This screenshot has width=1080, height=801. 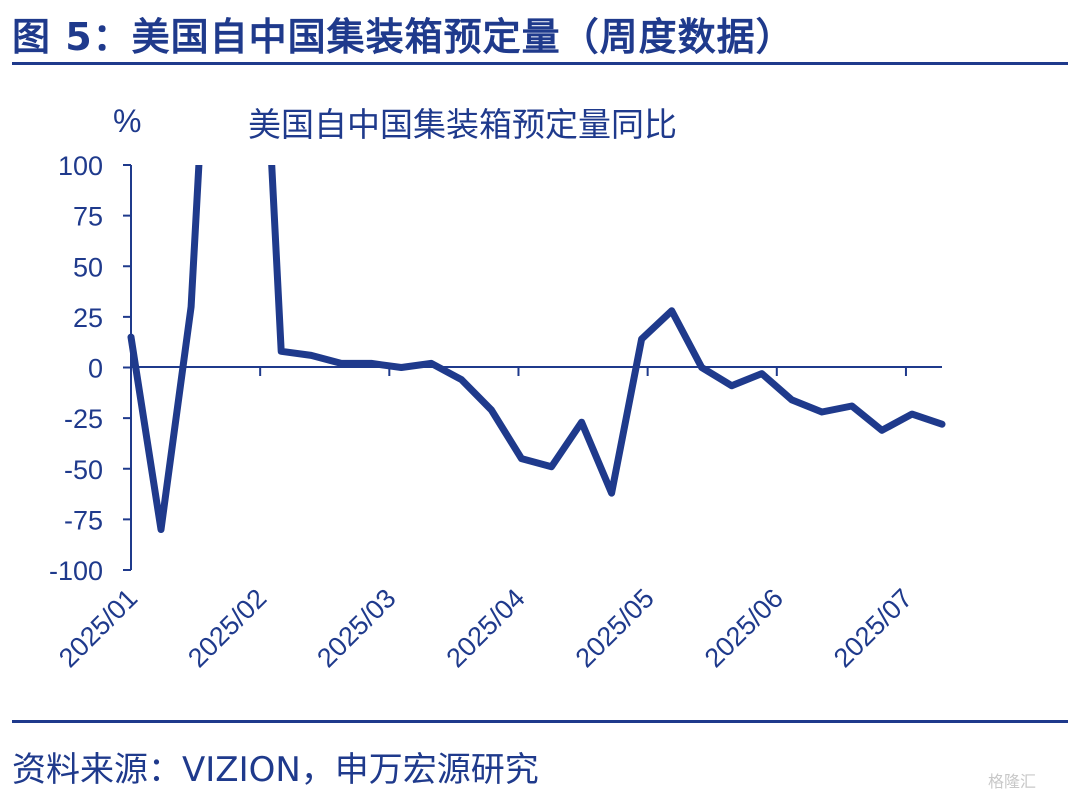 What do you see at coordinates (403, 37) in the screenshot?
I see `figure-title: 图 5：美国自中国集装箱预定量（周度数据）` at bounding box center [403, 37].